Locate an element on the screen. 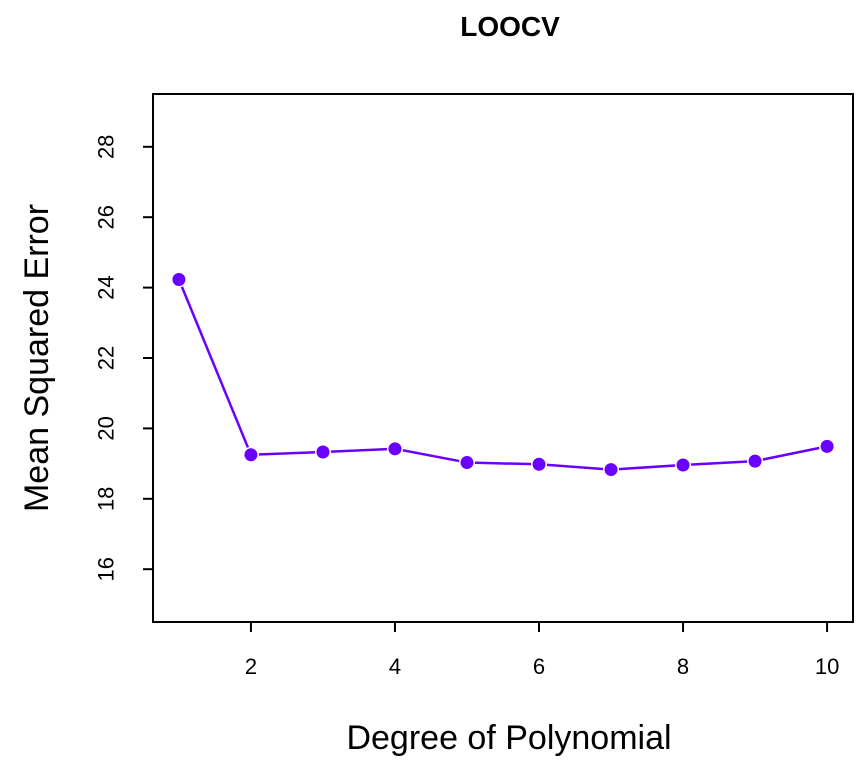 The width and height of the screenshot is (859, 760). x-tick-label: 8 is located at coordinates (683, 666).